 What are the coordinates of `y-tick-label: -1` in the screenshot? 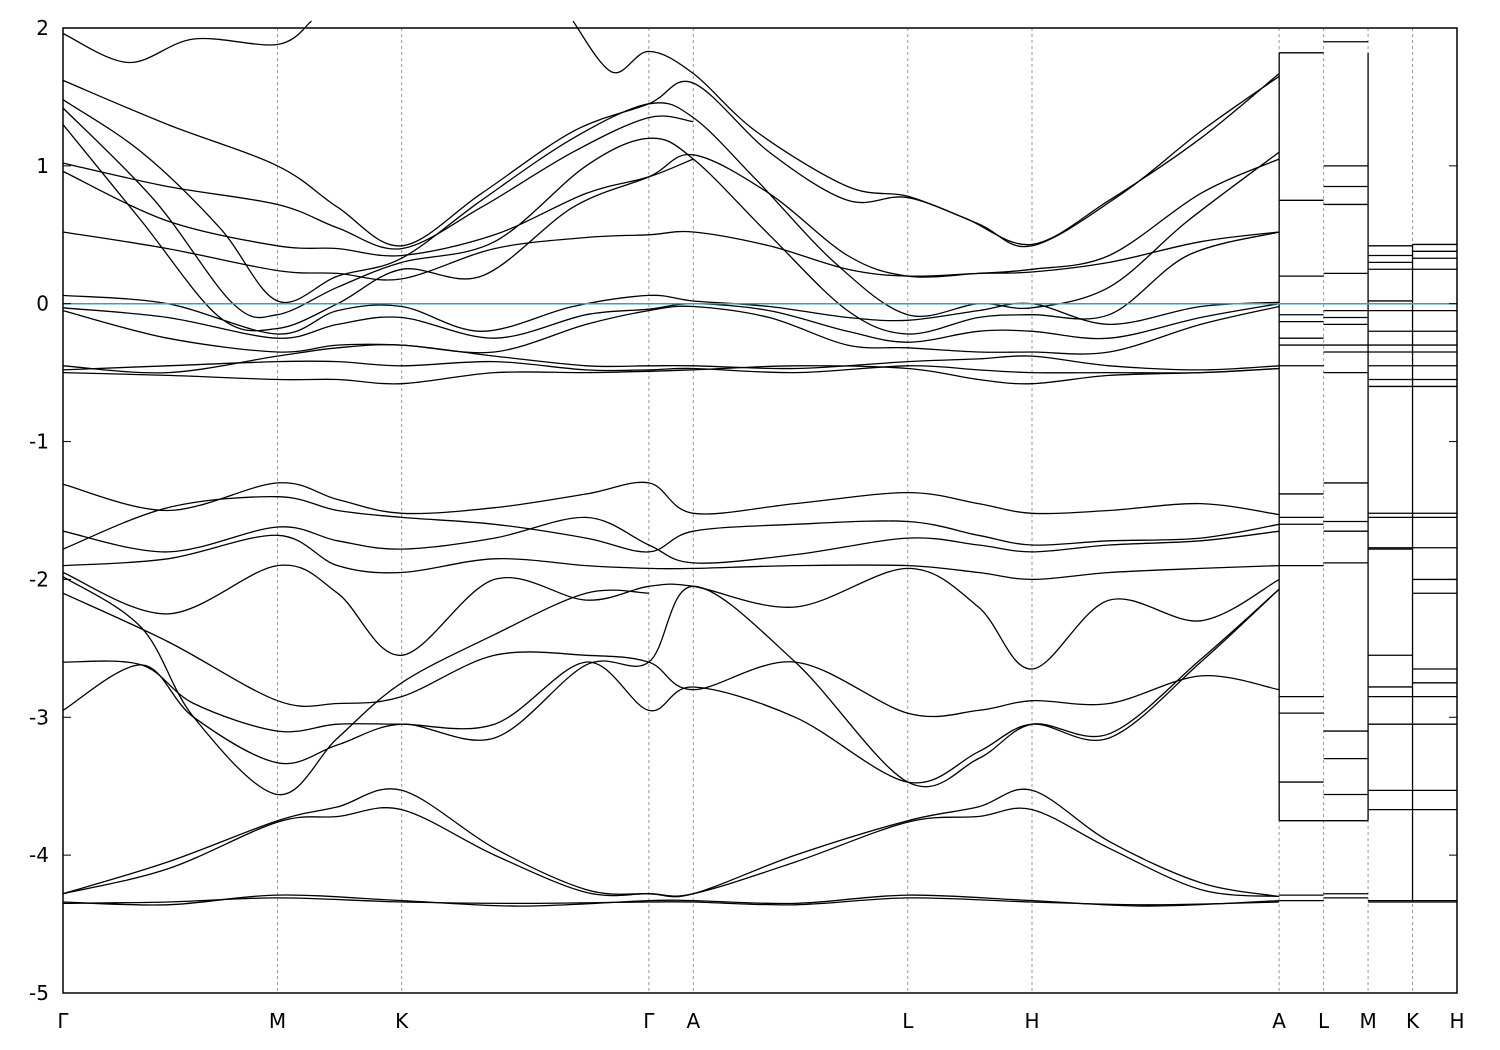 It's located at (39, 442).